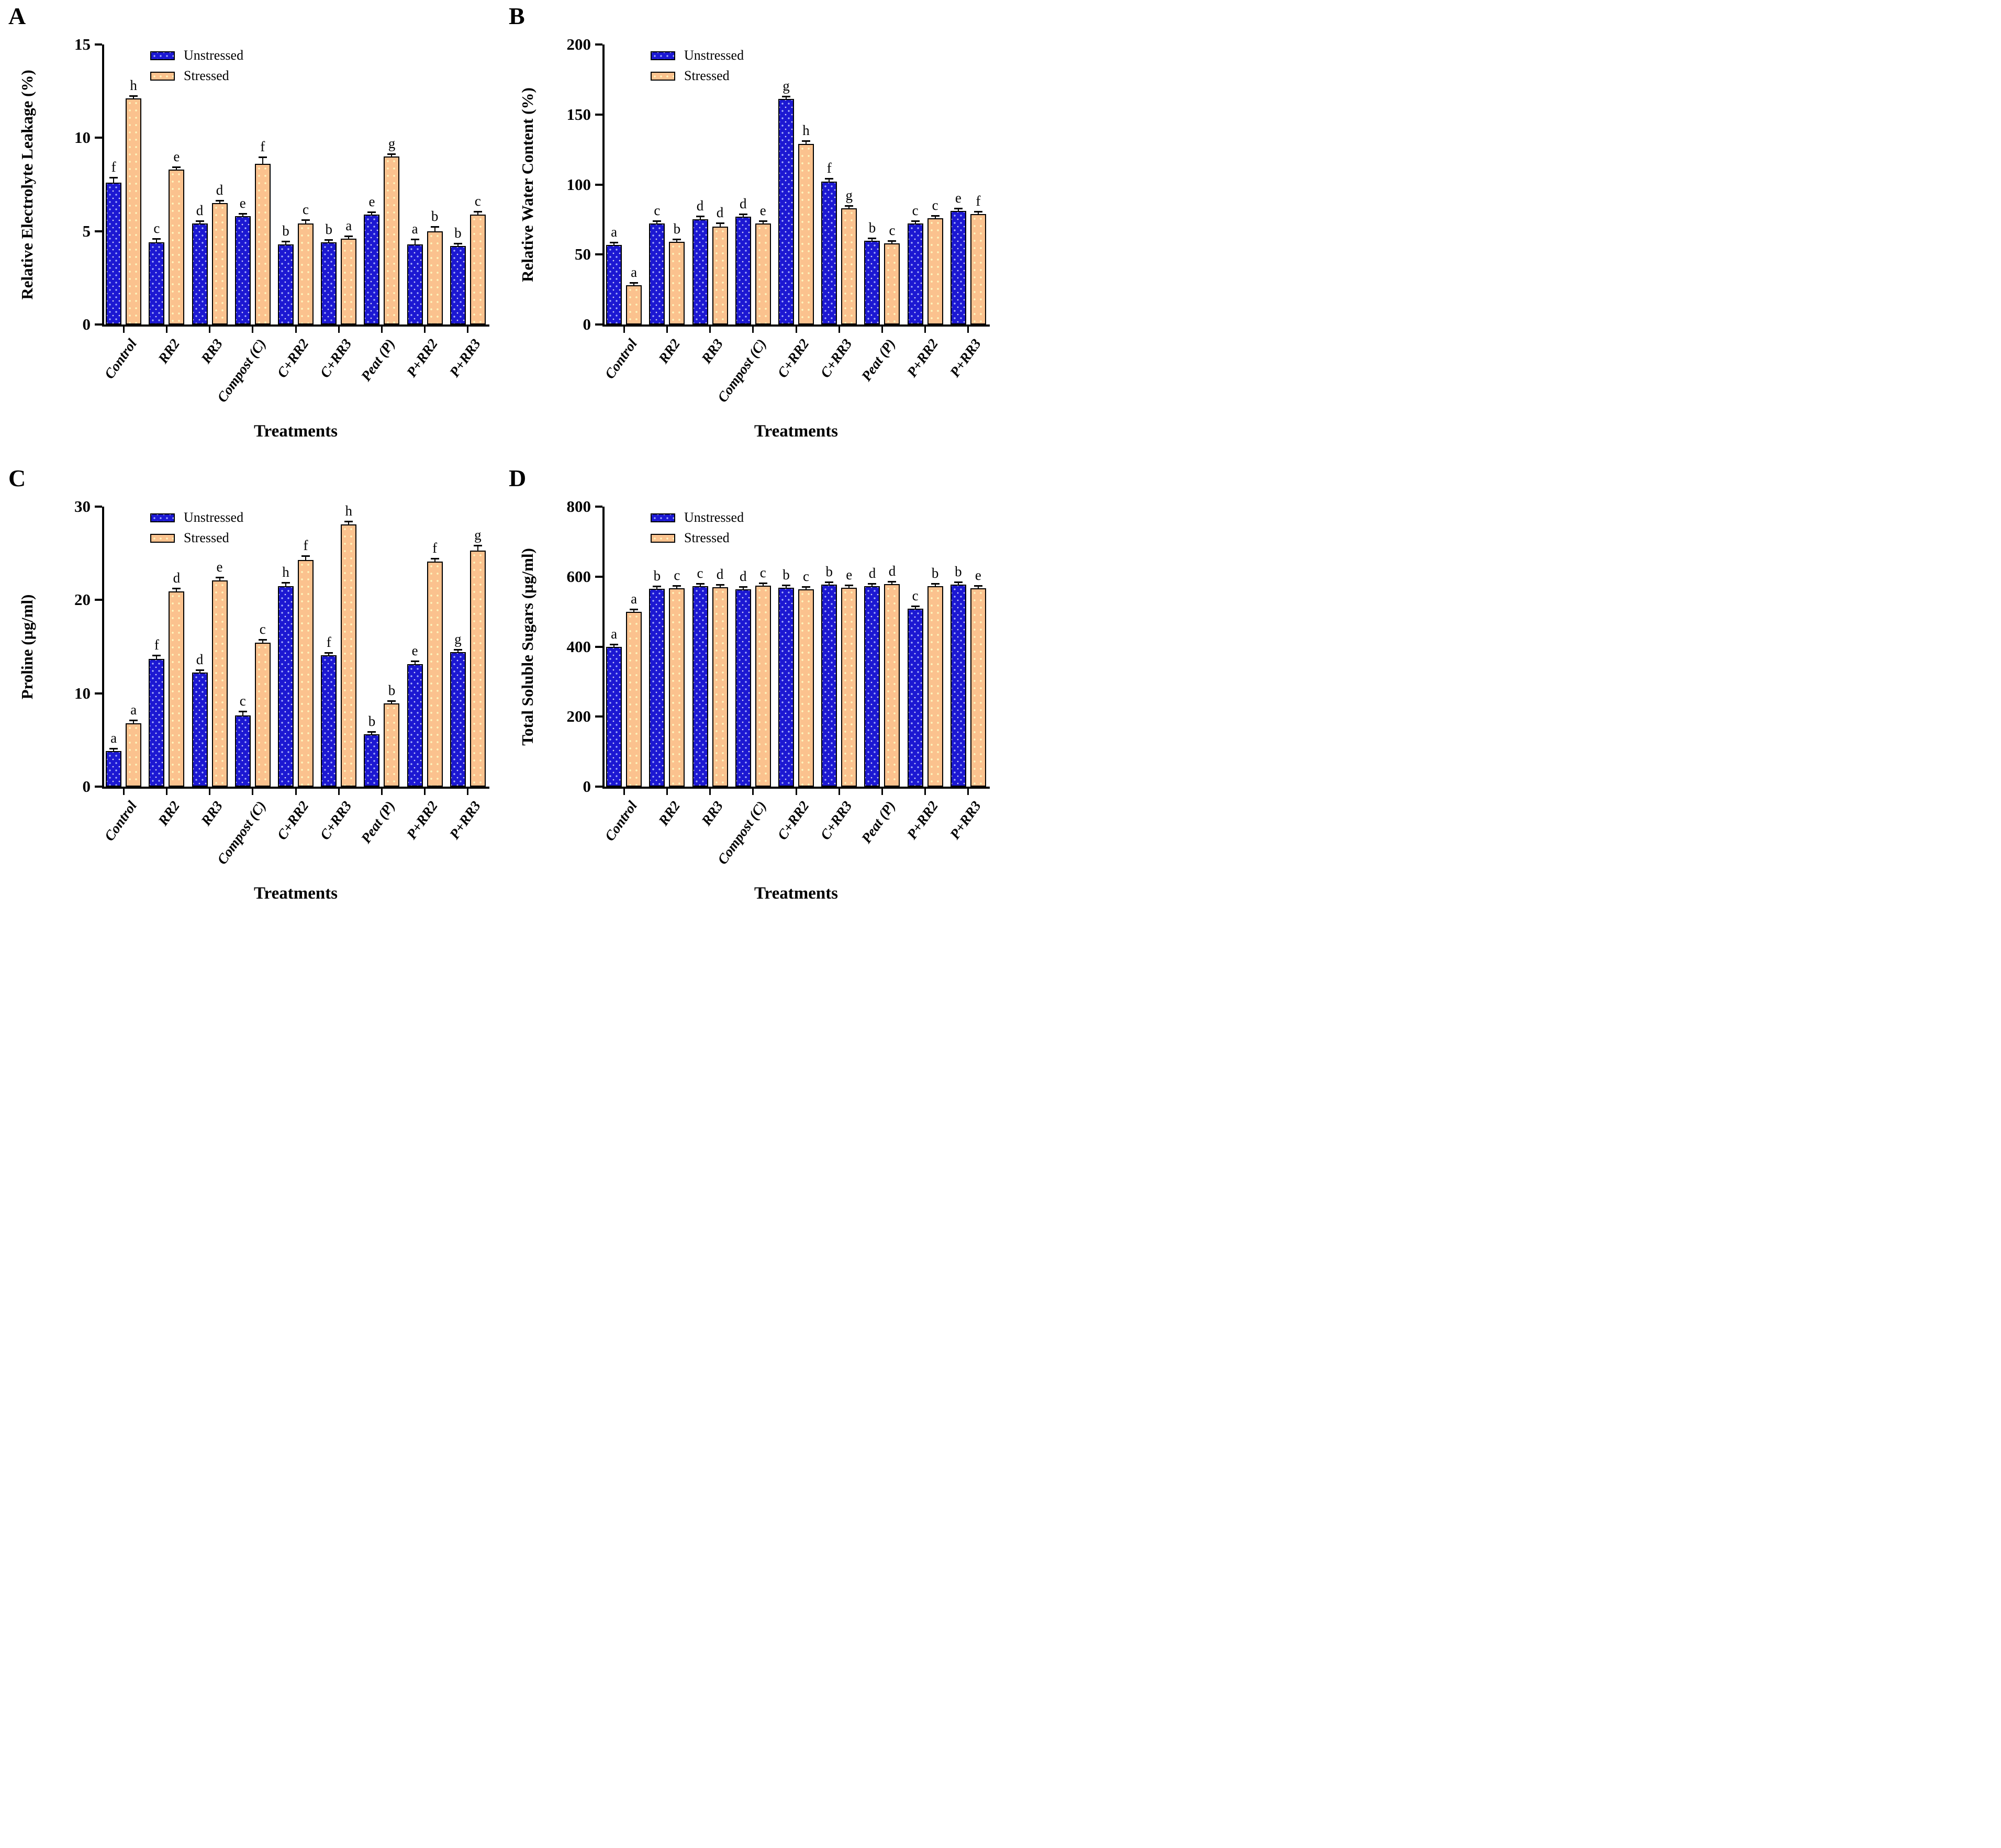  I want to click on stressed-swatch-icon, so click(663, 76).